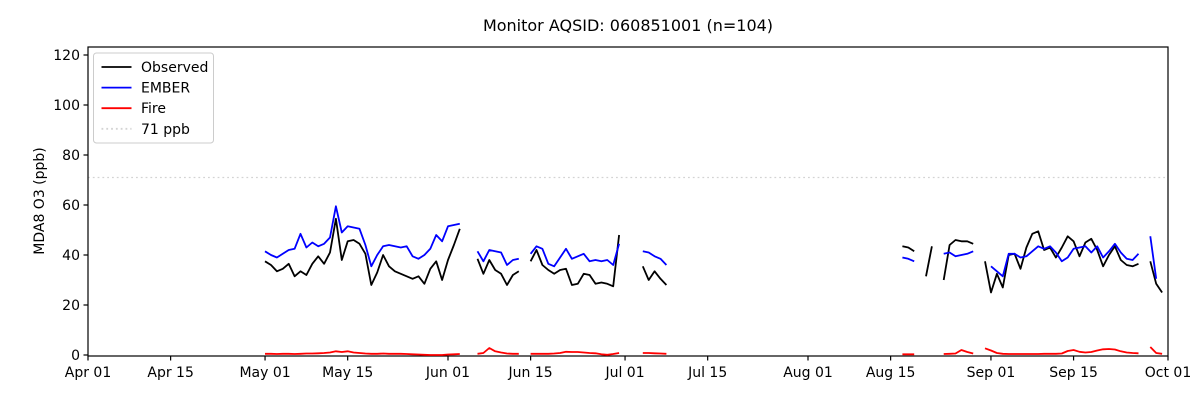 This screenshot has width=1200, height=400. I want to click on observed-line, so click(713, 255).